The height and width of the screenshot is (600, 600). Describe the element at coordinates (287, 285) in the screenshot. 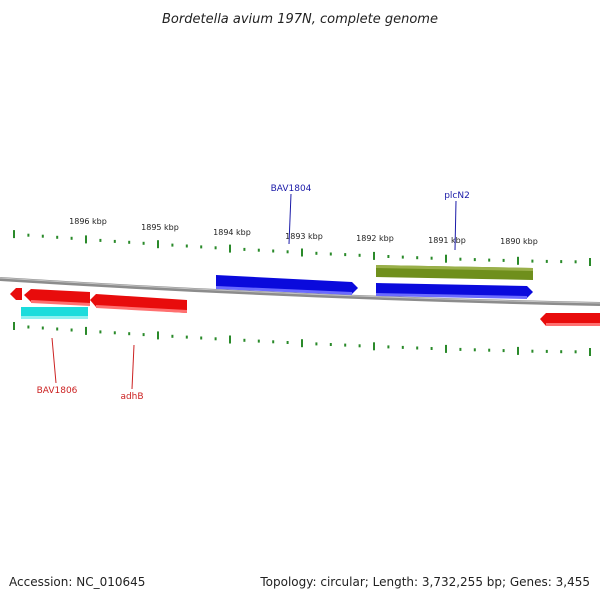

I see `gene-BAV1804` at that location.